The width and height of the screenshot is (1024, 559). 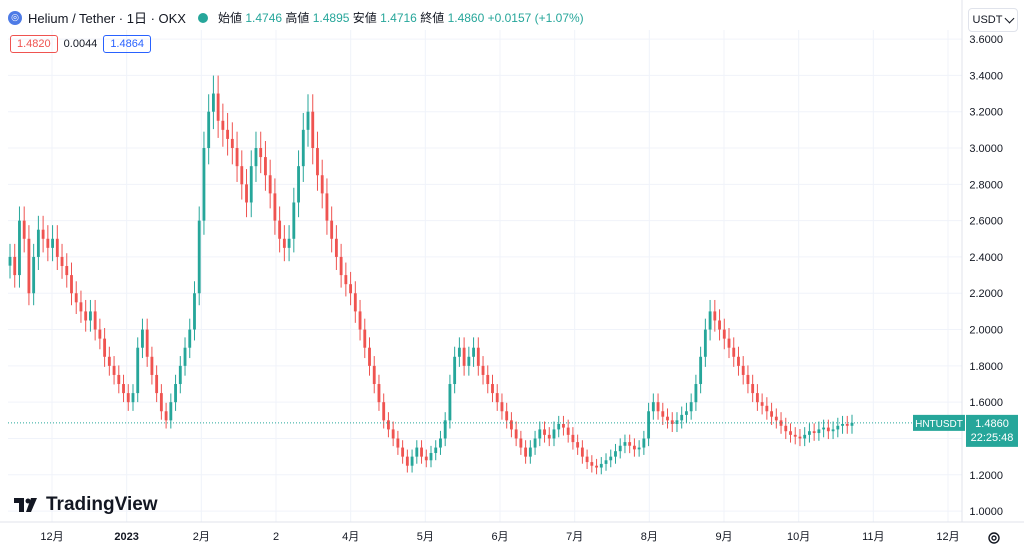 What do you see at coordinates (939, 422) in the screenshot?
I see `symbol-tag` at bounding box center [939, 422].